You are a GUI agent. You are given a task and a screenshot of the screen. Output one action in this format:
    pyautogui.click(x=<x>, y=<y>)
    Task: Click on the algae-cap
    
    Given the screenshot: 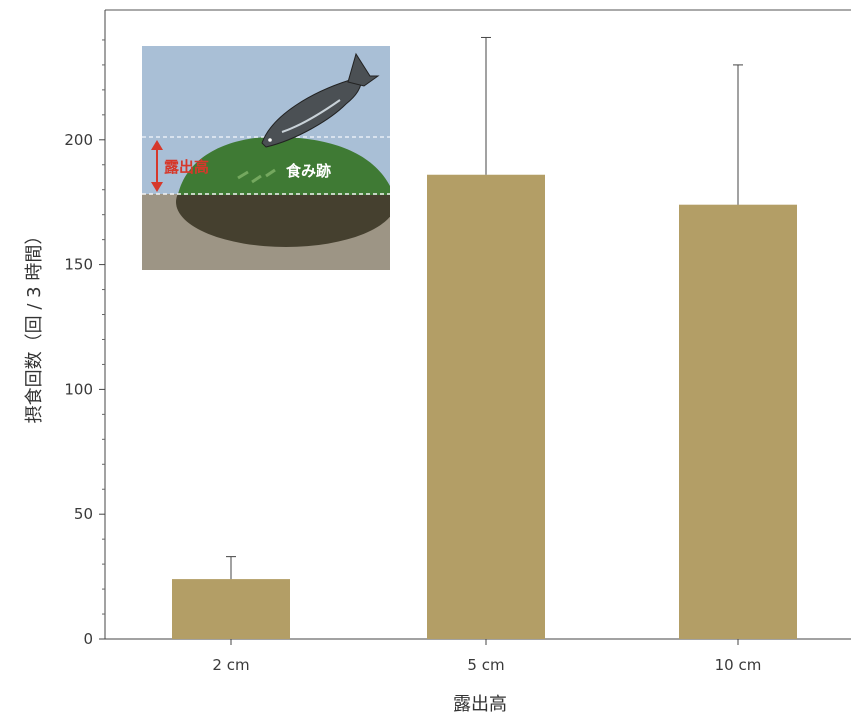 What is the action you would take?
    pyautogui.click(x=284, y=165)
    